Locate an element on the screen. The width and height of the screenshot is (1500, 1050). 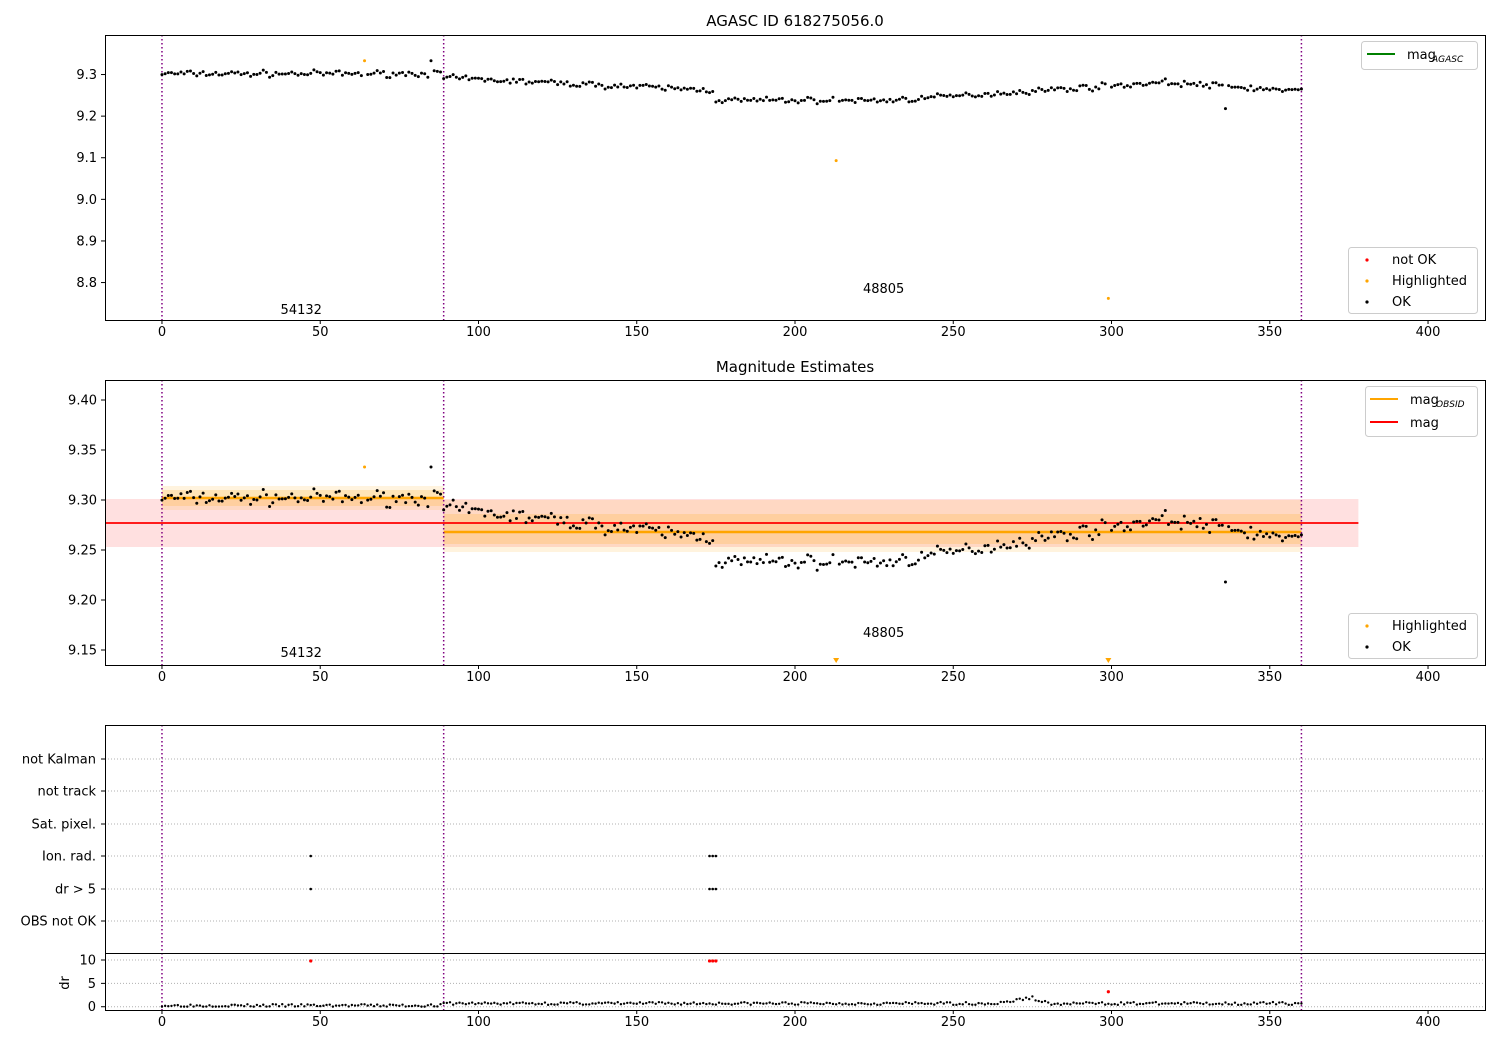
flag-point is located at coordinates (716, 889).